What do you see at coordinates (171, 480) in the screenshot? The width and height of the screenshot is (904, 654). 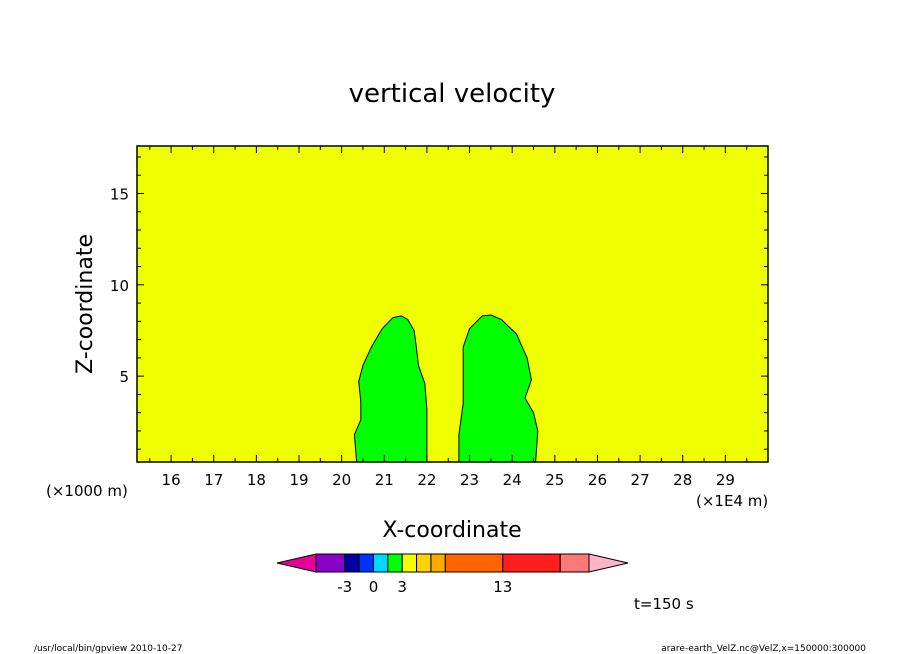 I see `x-tick-label: 16` at bounding box center [171, 480].